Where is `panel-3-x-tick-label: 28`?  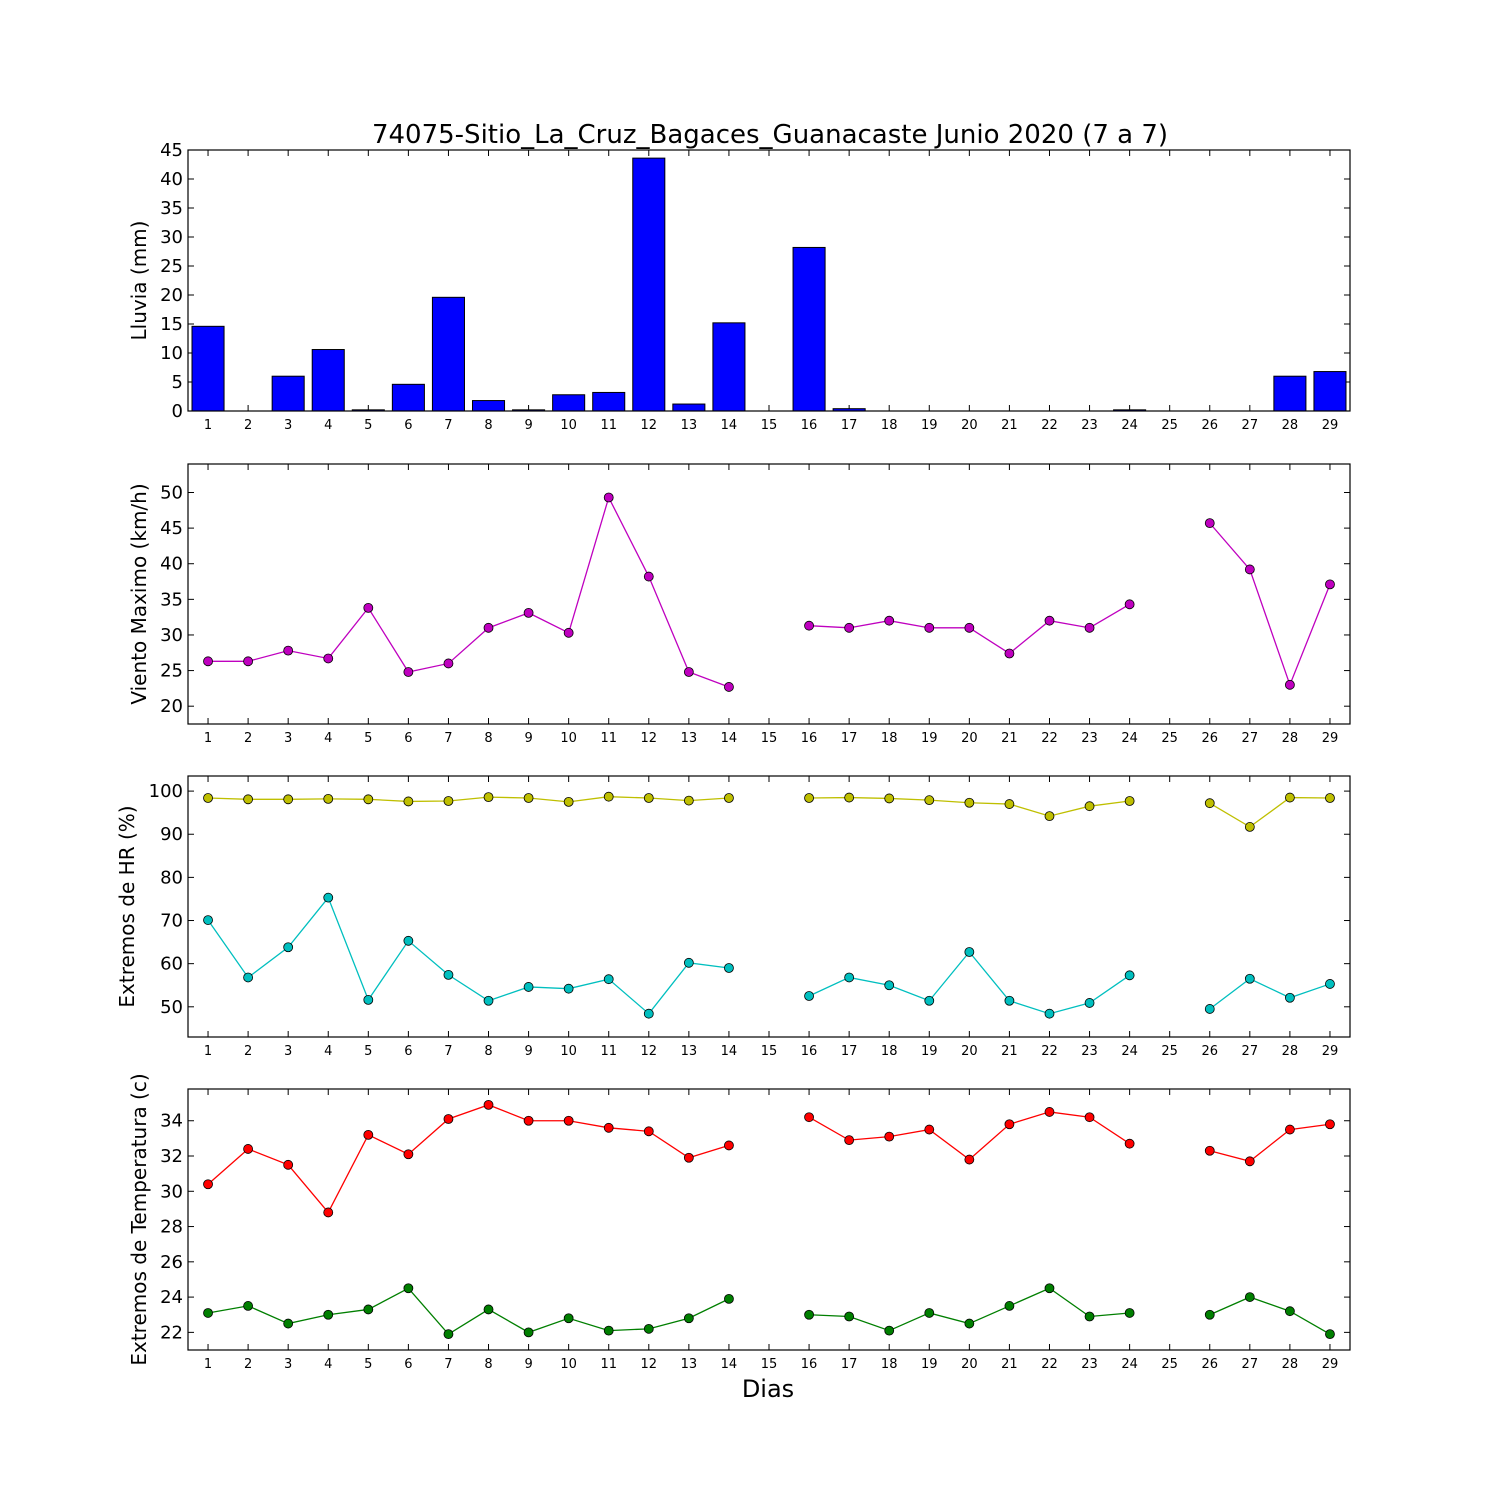 panel-3-x-tick-label: 28 is located at coordinates (1290, 1051).